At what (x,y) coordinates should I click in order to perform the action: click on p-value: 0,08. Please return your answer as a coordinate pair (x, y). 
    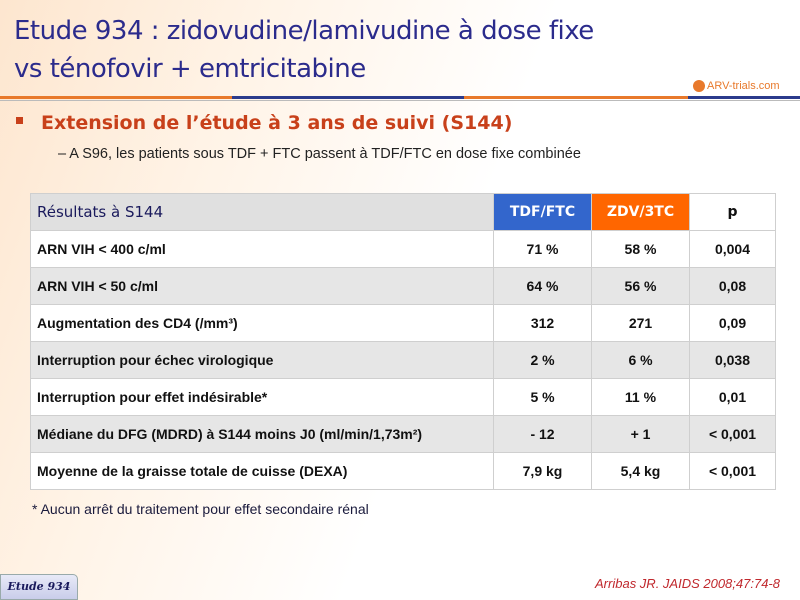
    Looking at the image, I should click on (732, 286).